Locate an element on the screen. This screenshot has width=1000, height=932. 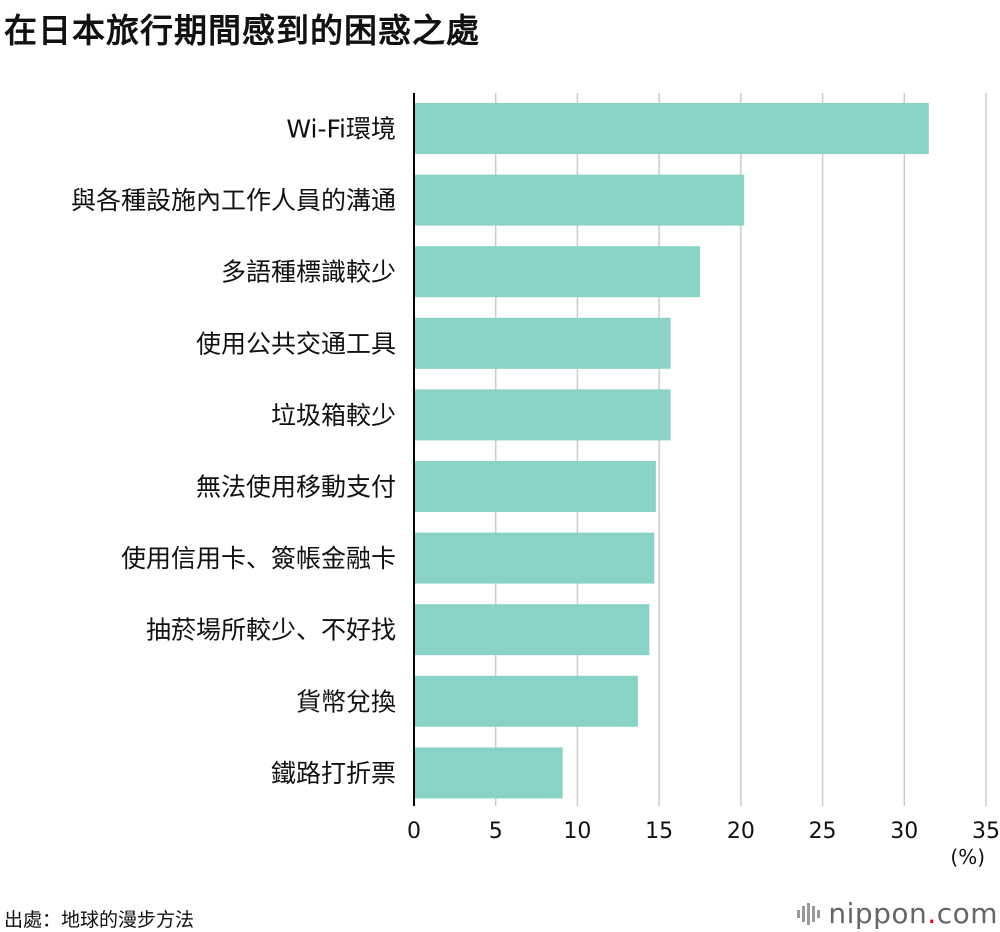
logo-text: nippon.com is located at coordinates (913, 913).